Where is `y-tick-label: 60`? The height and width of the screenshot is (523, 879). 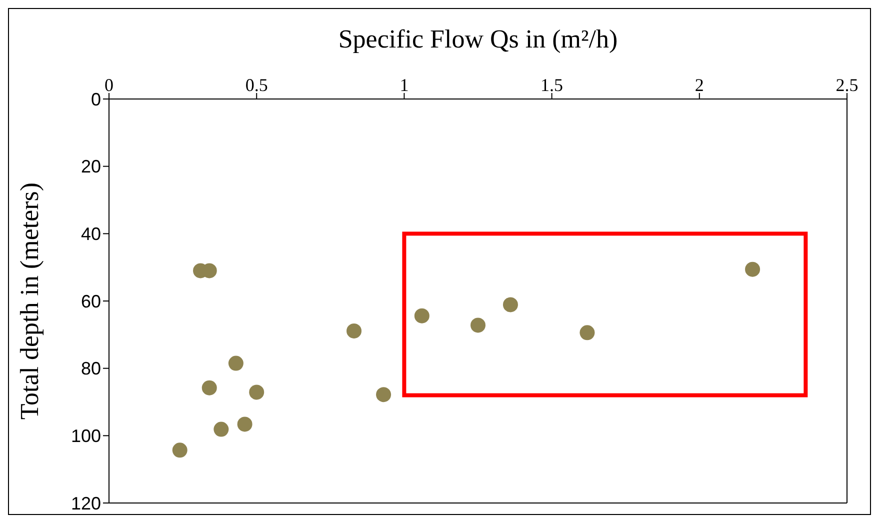
y-tick-label: 60 is located at coordinates (90, 301).